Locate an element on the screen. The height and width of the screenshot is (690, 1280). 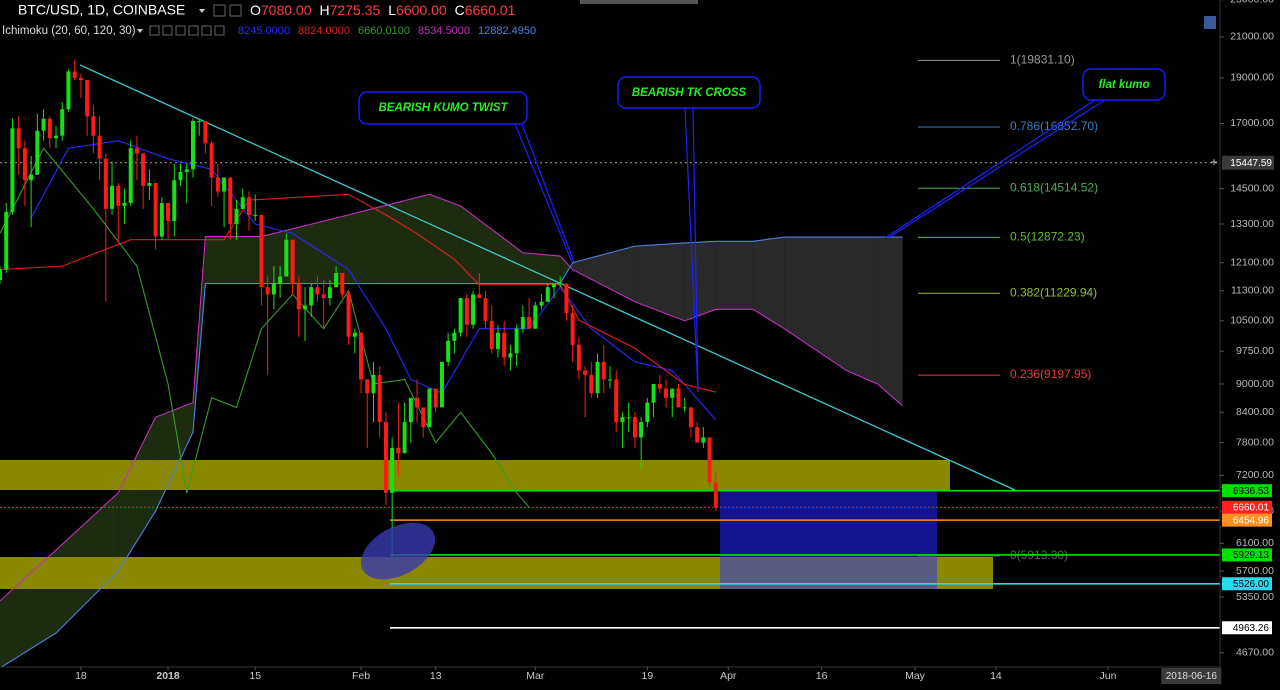
y-tick-label: 7200.00 is located at coordinates (1255, 475).